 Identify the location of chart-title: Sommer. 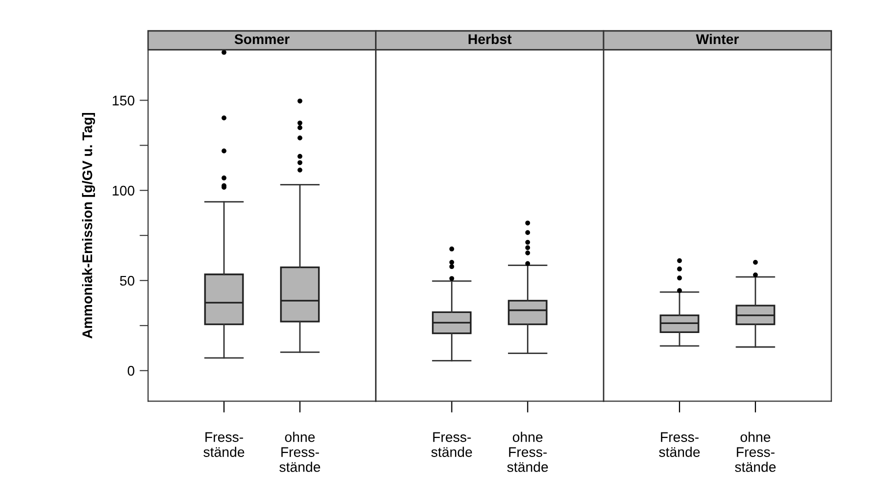
(262, 39).